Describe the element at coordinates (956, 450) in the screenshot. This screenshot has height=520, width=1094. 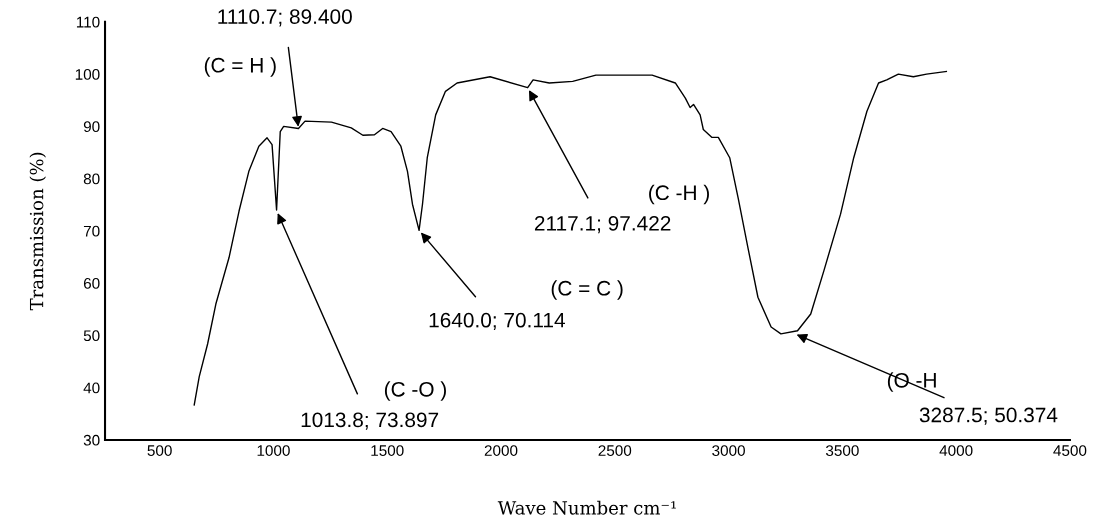
I see `x-tick-label: 4000` at that location.